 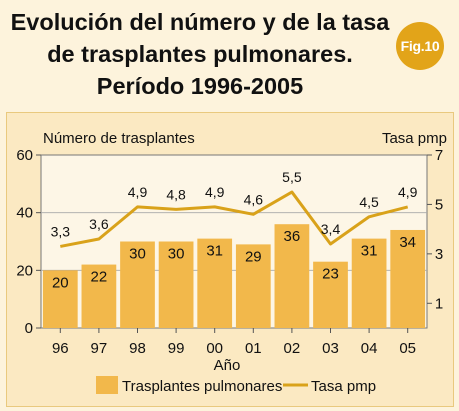 I want to click on rate-value-label: 4,5, so click(x=369, y=202).